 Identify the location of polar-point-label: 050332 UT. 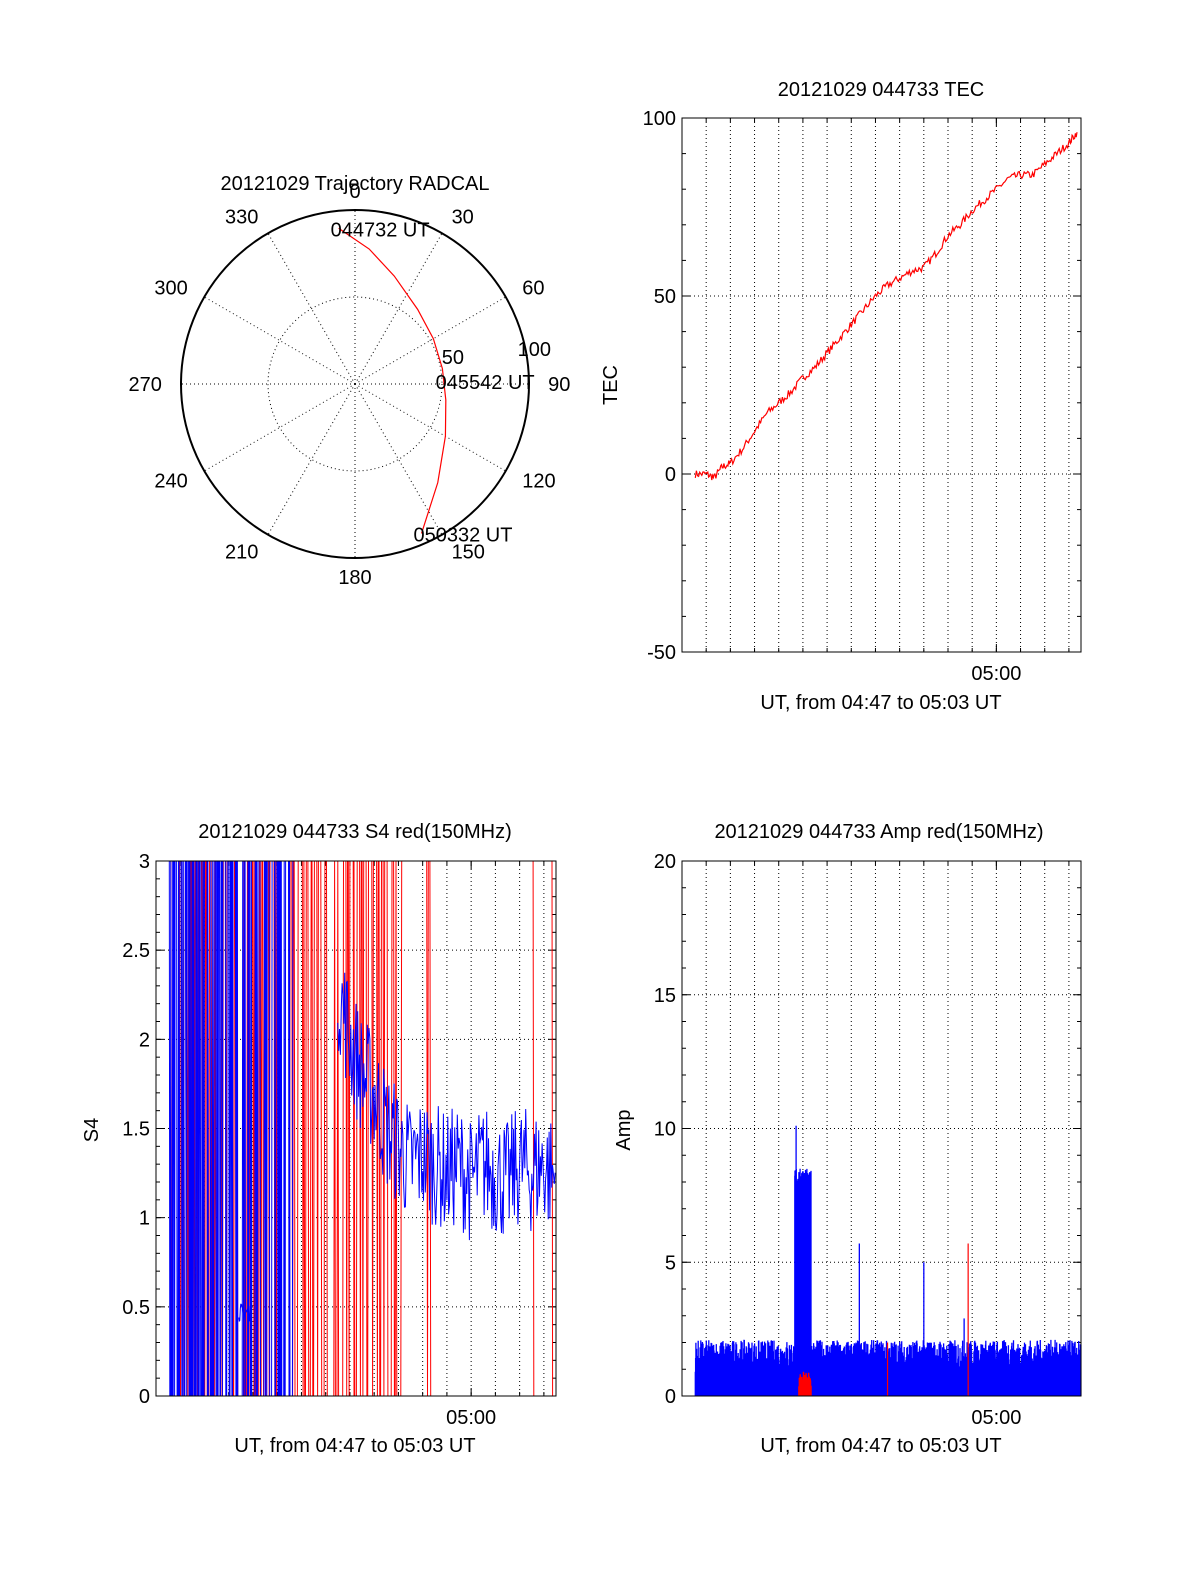
(463, 535).